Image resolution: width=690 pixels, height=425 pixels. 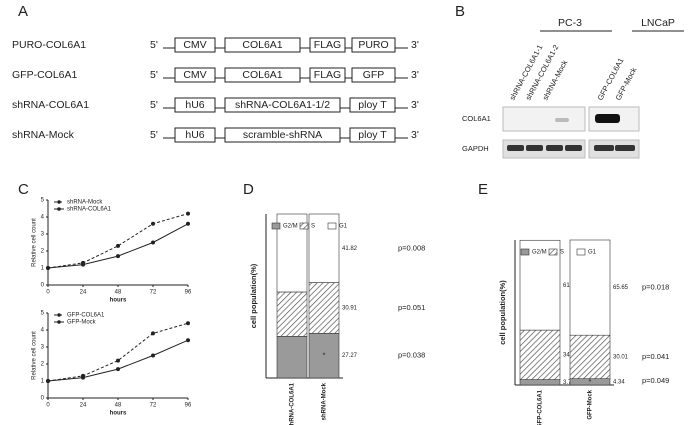 I want to click on x-tick-label: 96, so click(x=188, y=293).